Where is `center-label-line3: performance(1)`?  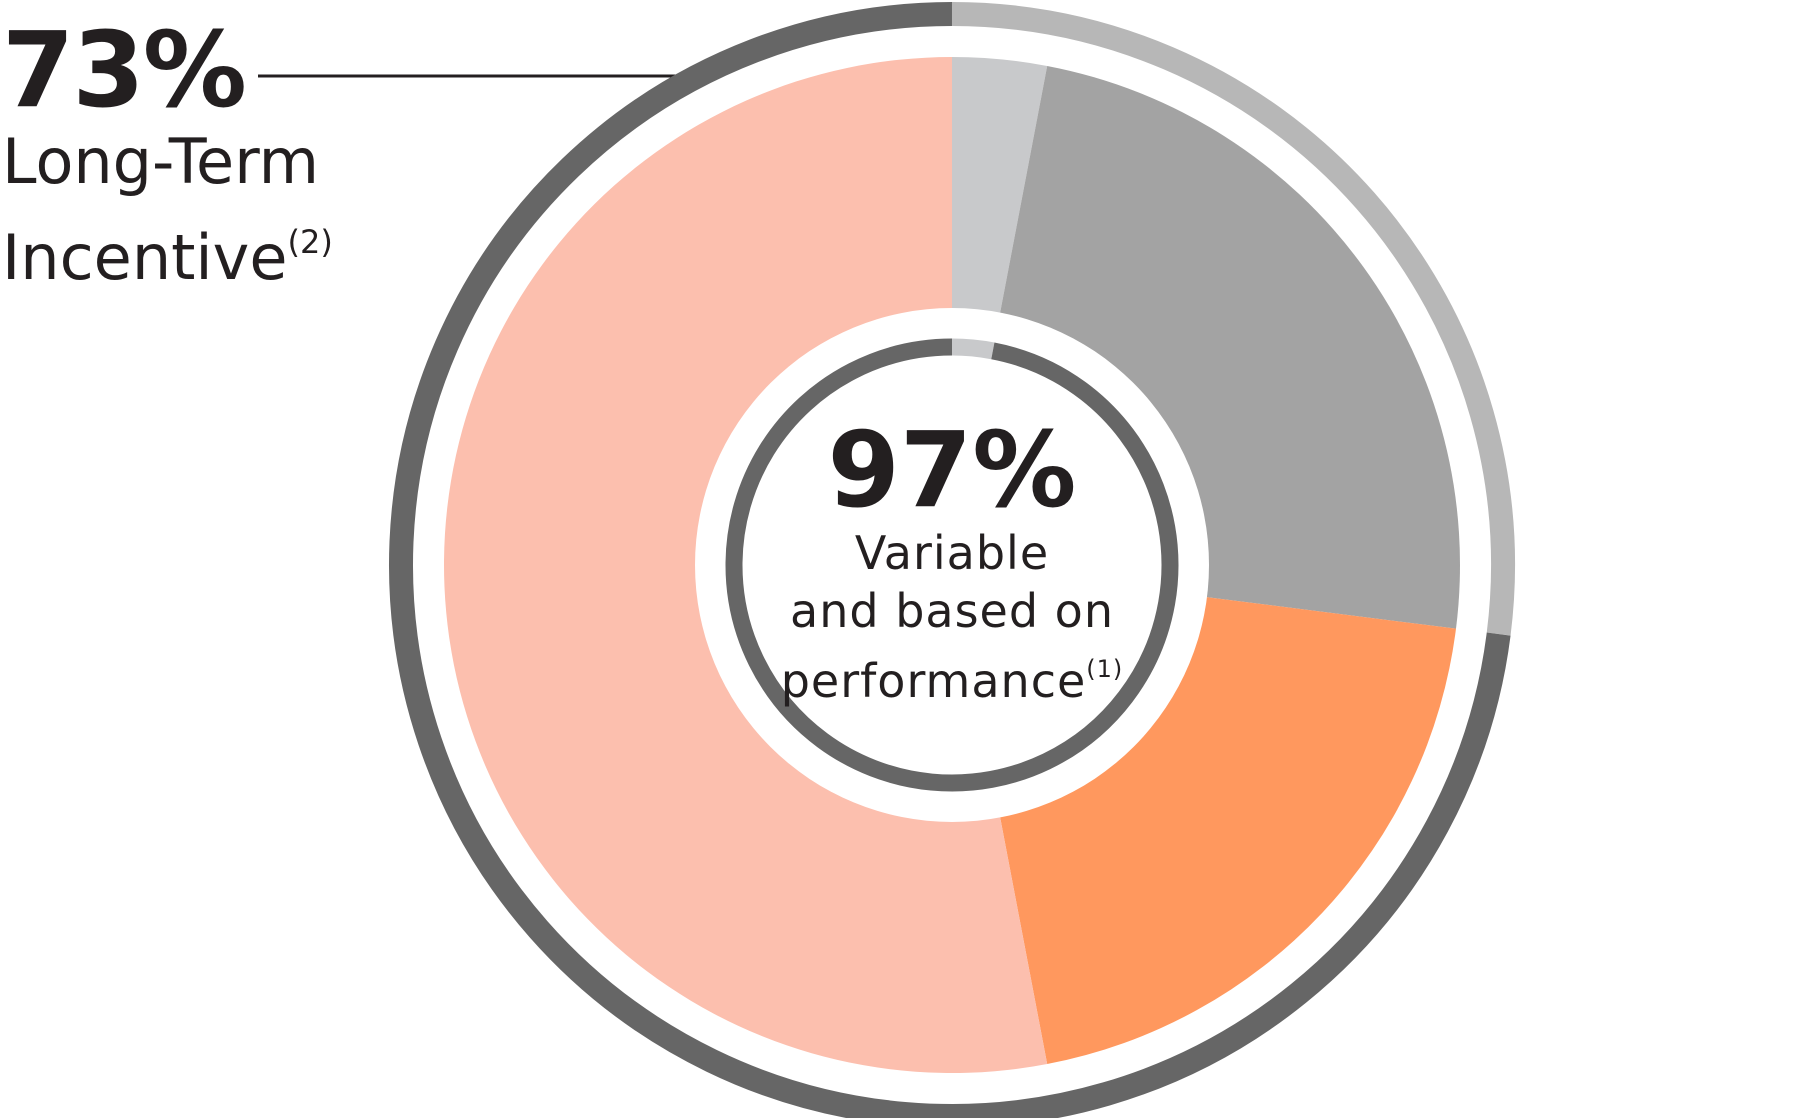
center-label-line3: performance(1) is located at coordinates (952, 675).